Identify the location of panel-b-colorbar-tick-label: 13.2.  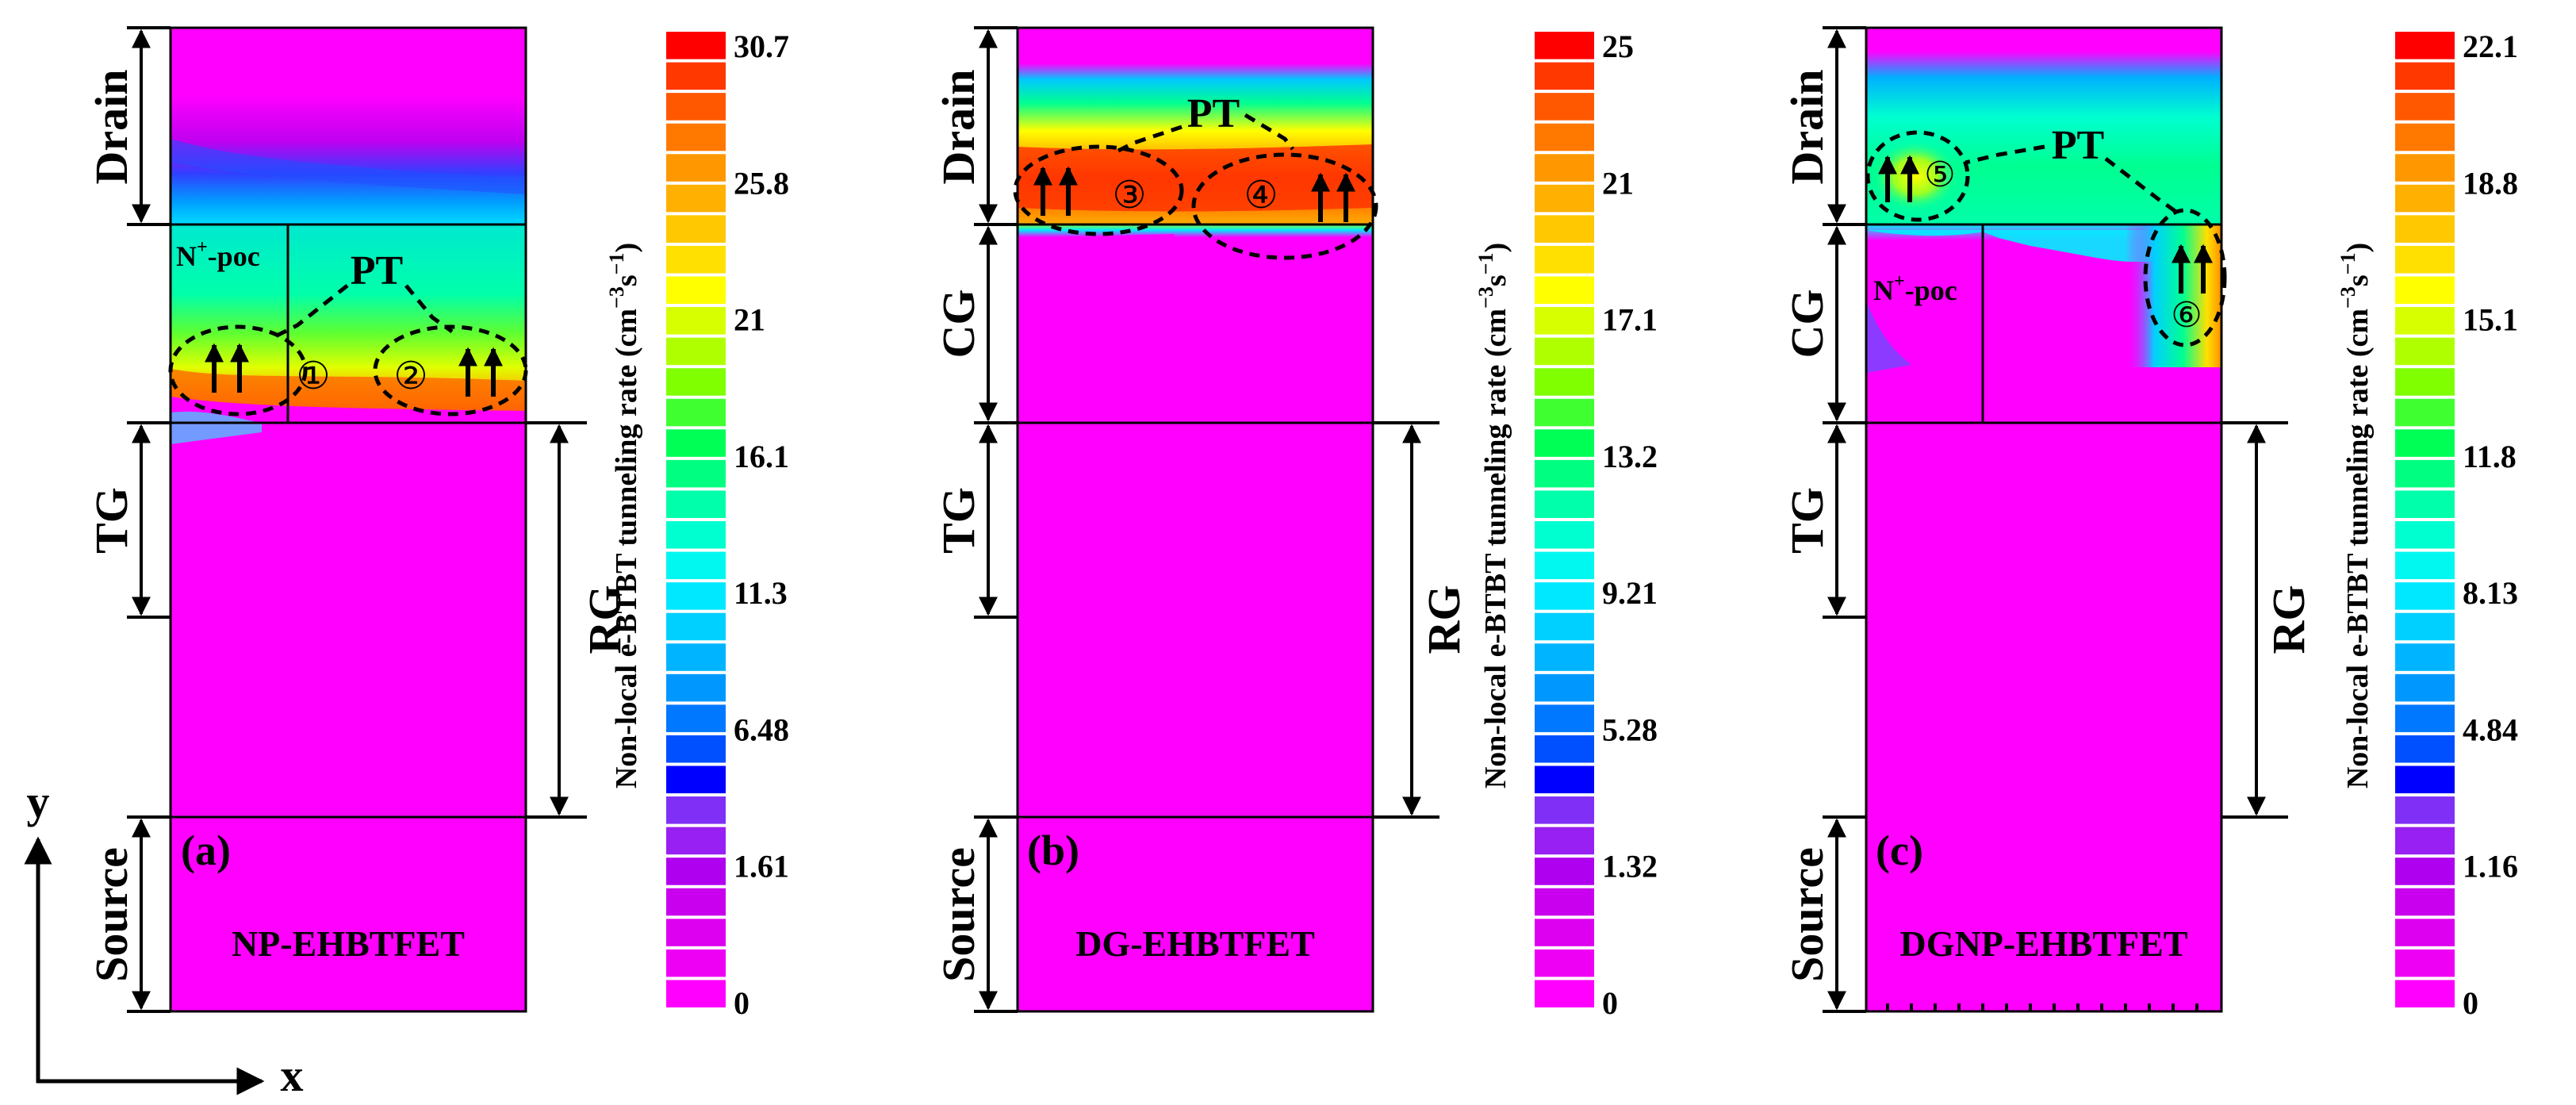
(1630, 456).